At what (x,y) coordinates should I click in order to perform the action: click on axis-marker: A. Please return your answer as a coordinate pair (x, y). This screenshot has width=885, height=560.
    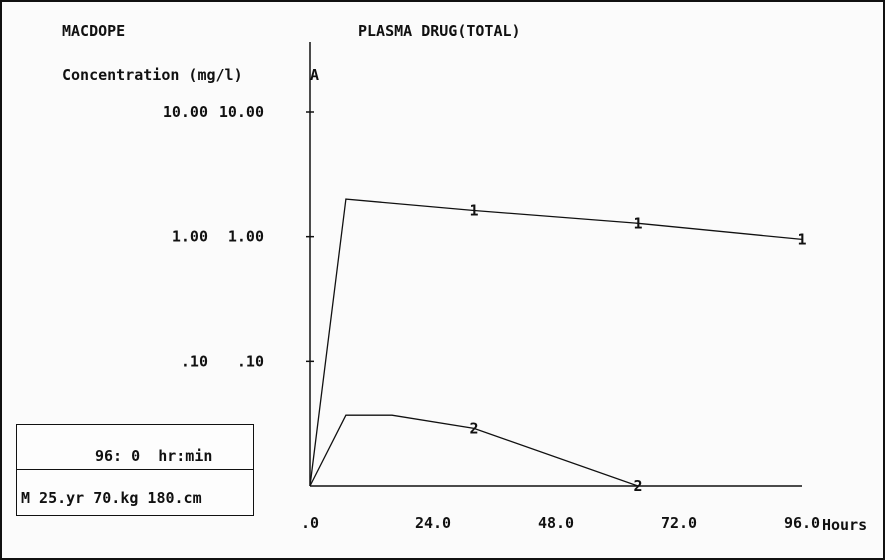
    Looking at the image, I should click on (315, 75).